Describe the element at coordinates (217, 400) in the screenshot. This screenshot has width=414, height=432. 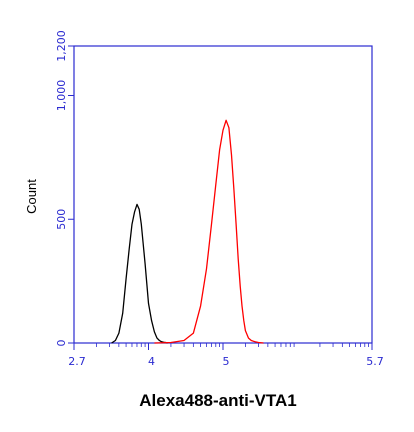
I see `x-axis-label: Alexa488-anti-VTA1` at that location.